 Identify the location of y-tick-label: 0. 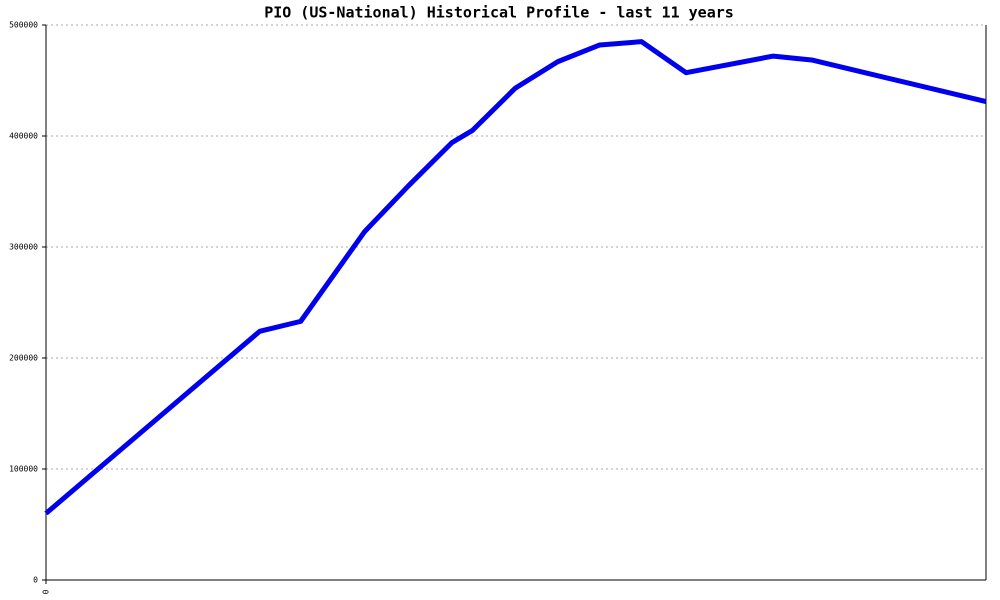
(35, 580).